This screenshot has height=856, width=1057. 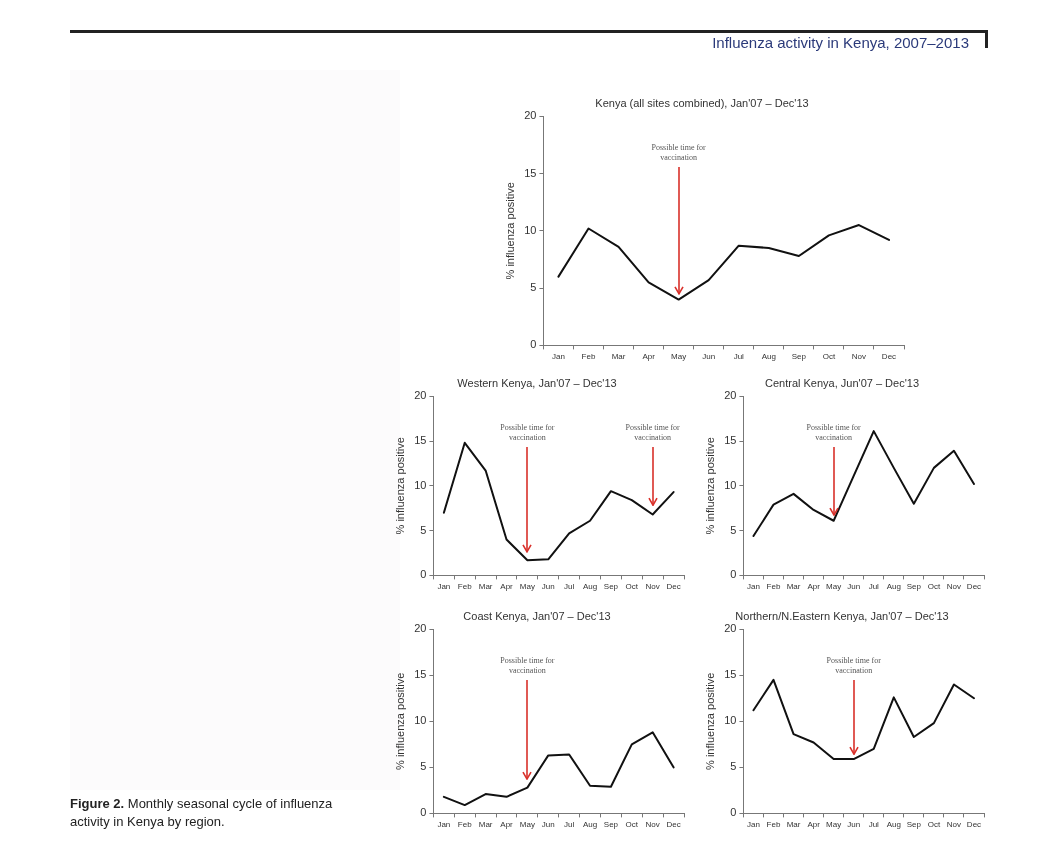 I want to click on text: Influenza activity in Kenya, 2007–2013, so click(x=840, y=42).